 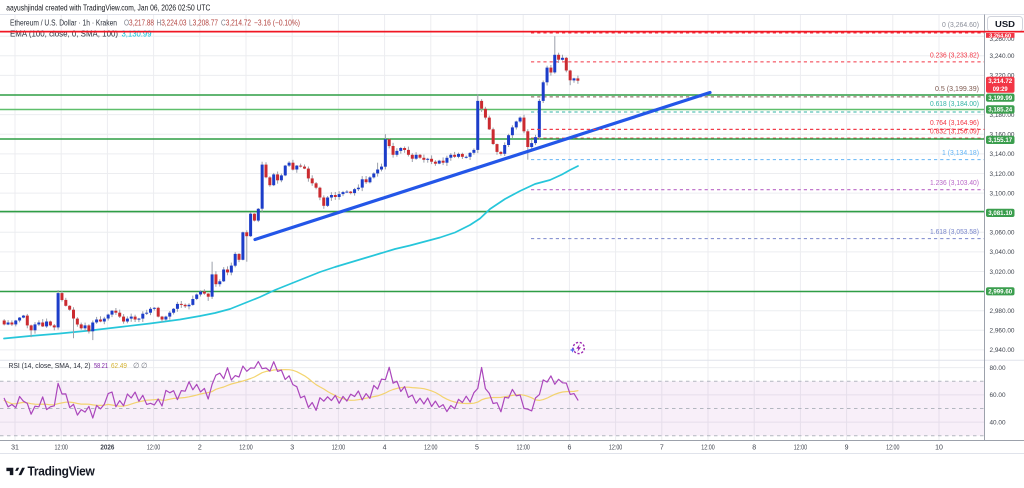 What do you see at coordinates (939, 448) in the screenshot?
I see `svg-text: 10` at bounding box center [939, 448].